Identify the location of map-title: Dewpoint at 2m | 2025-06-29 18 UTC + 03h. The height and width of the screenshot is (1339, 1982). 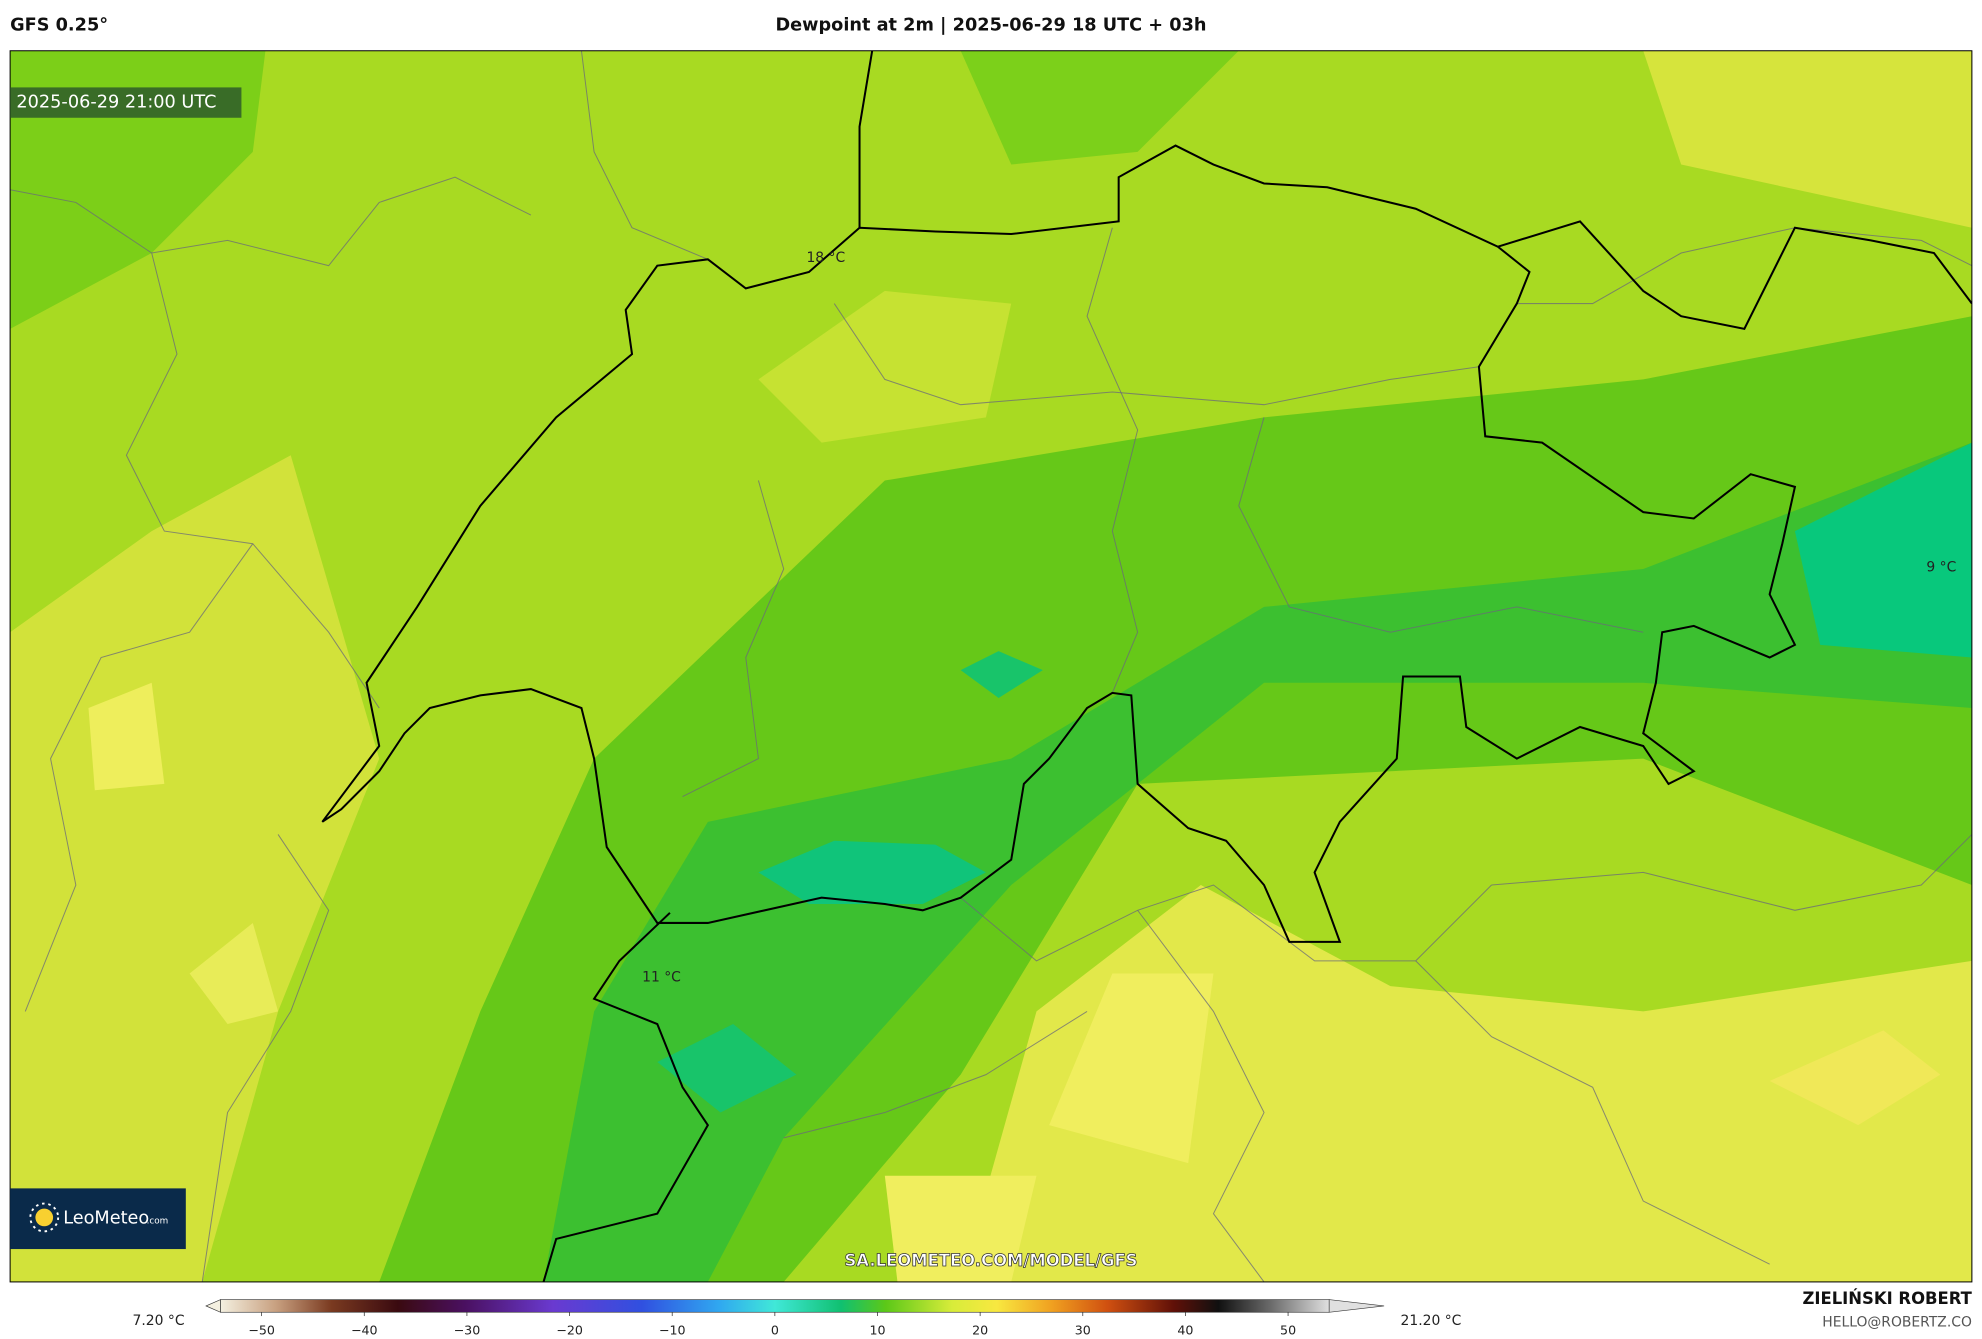
(991, 25).